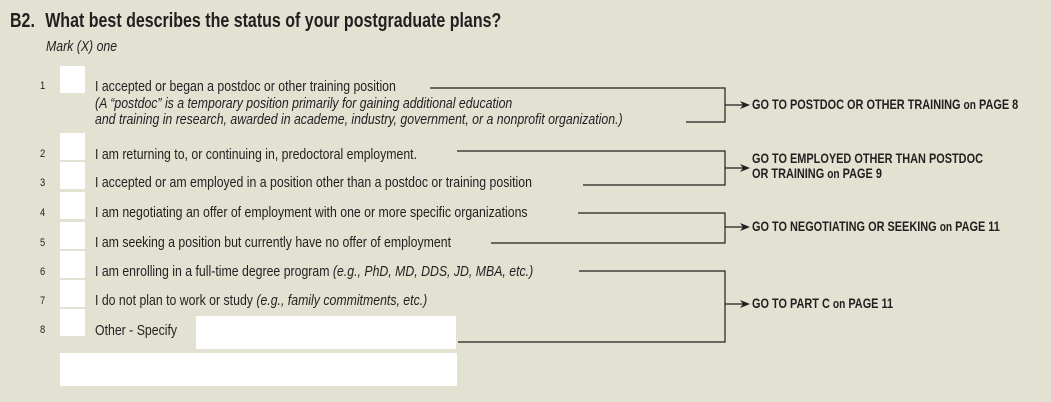 This screenshot has height=402, width=1051. What do you see at coordinates (867, 158) in the screenshot?
I see `skip-text: GO TO EMPLOYED OTHER THAN POSTDOC` at bounding box center [867, 158].